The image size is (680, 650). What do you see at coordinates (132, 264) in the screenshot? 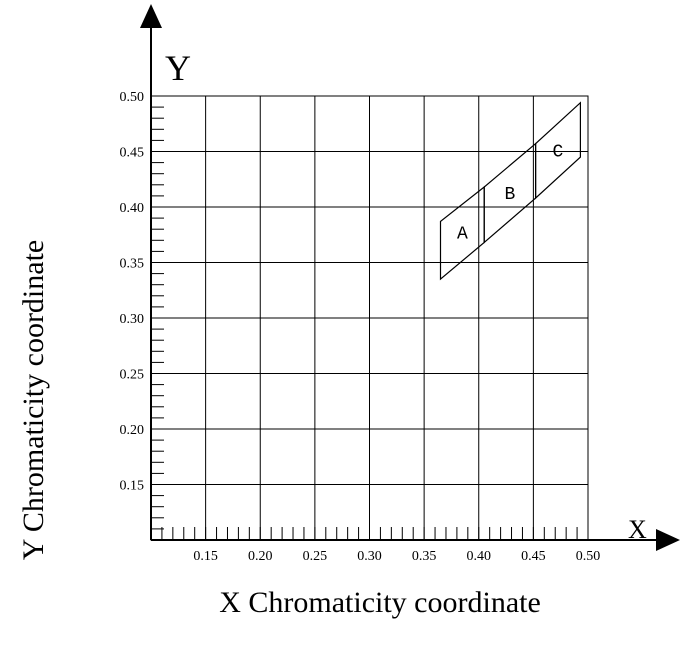
I see `y-tick-label: 0.35` at bounding box center [132, 264].